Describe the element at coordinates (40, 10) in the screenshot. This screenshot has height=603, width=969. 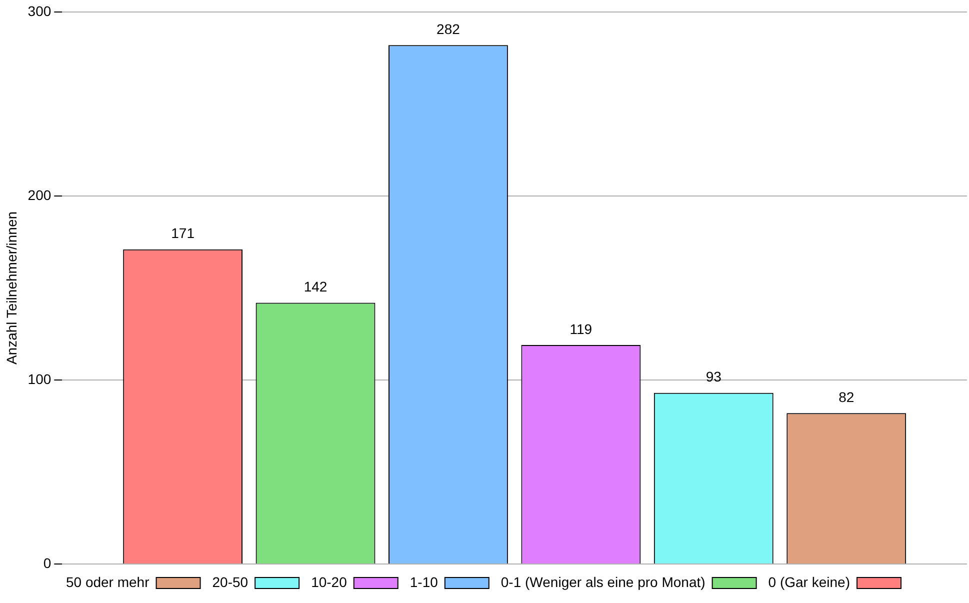
I see `y-tick-label: 300` at that location.